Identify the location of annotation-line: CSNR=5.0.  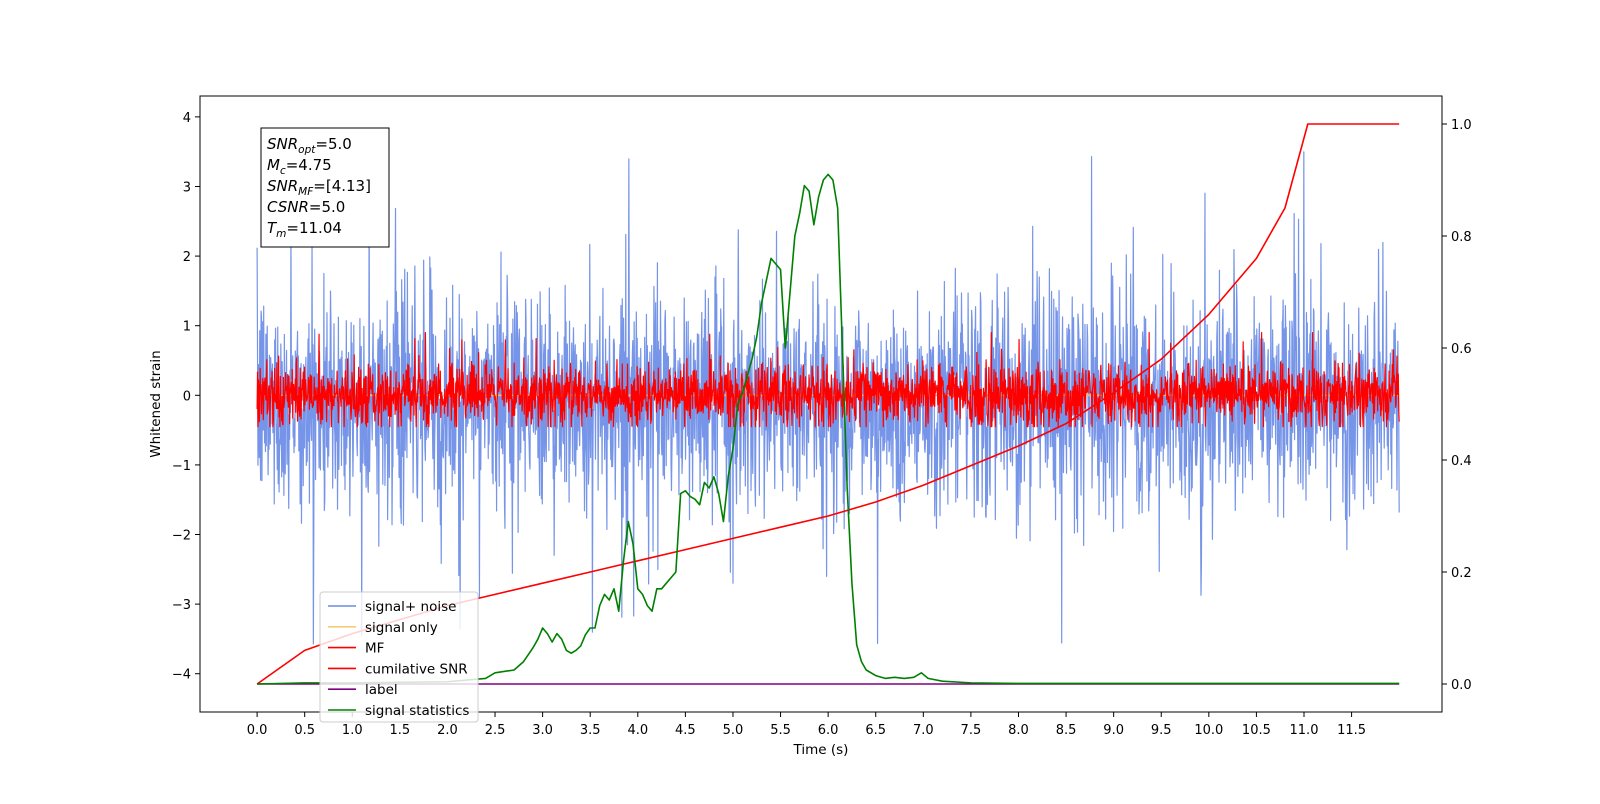
(306, 207).